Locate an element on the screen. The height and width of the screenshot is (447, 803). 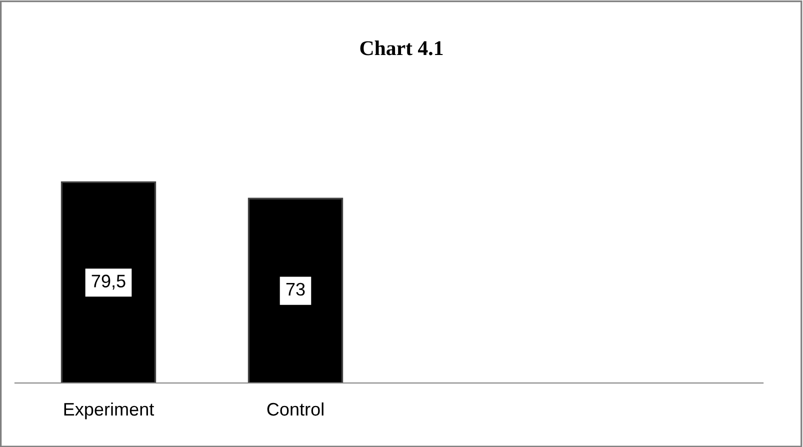
data-label: 79,5 is located at coordinates (109, 282).